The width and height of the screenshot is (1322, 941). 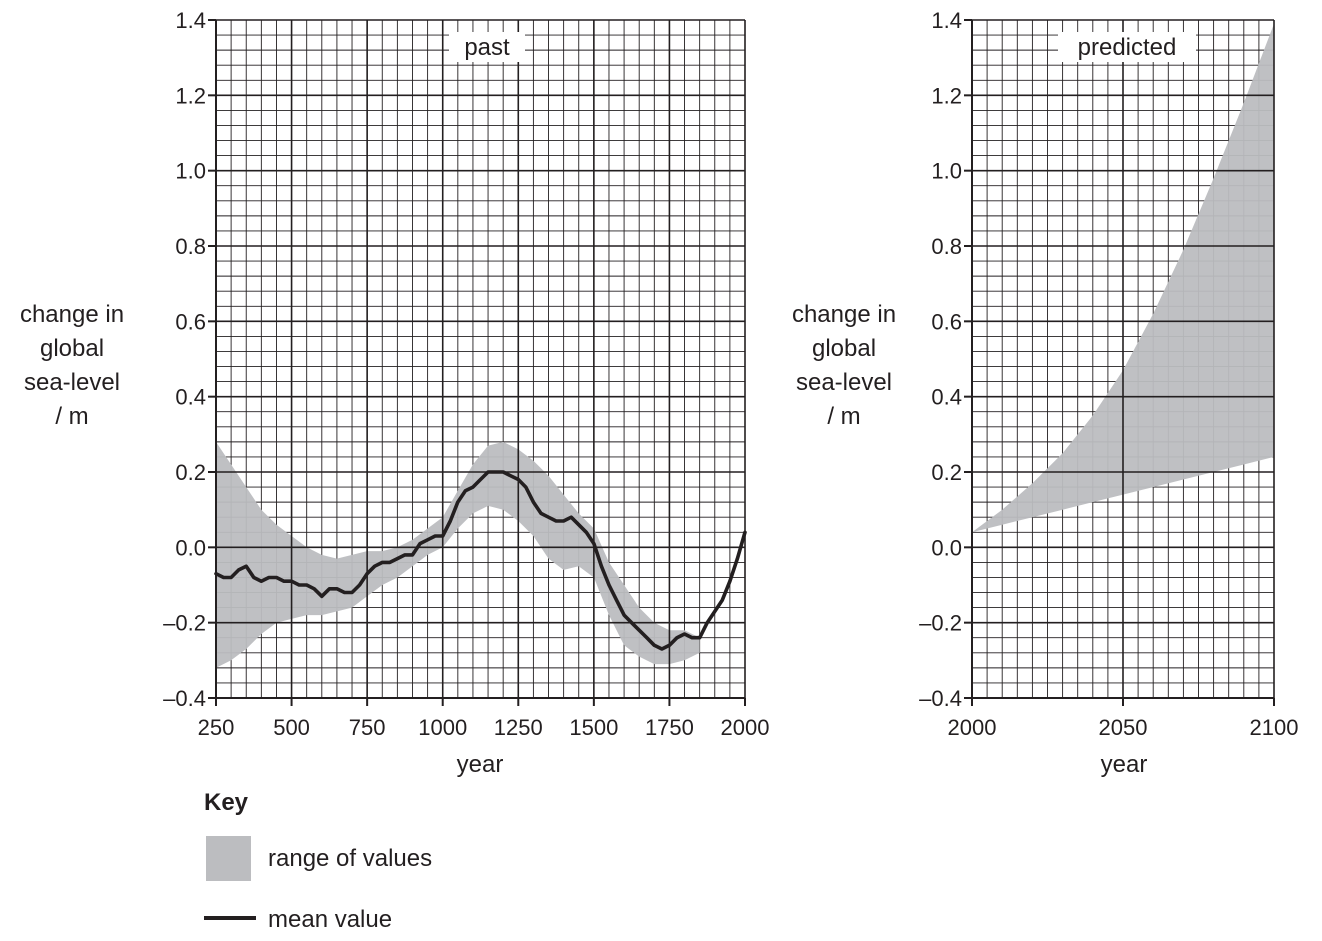 I want to click on key-title: Key, so click(x=226, y=802).